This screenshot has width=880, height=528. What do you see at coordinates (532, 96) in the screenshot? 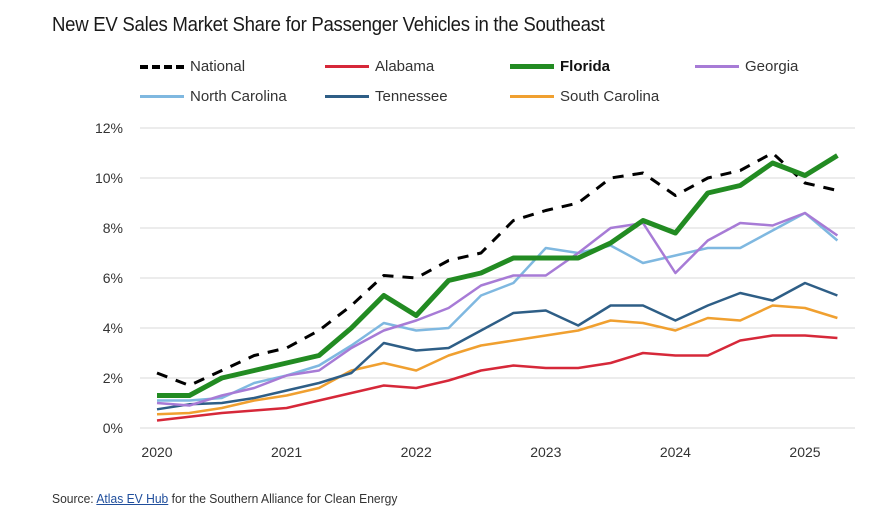
I see `legend-swatch-south-carolina` at bounding box center [532, 96].